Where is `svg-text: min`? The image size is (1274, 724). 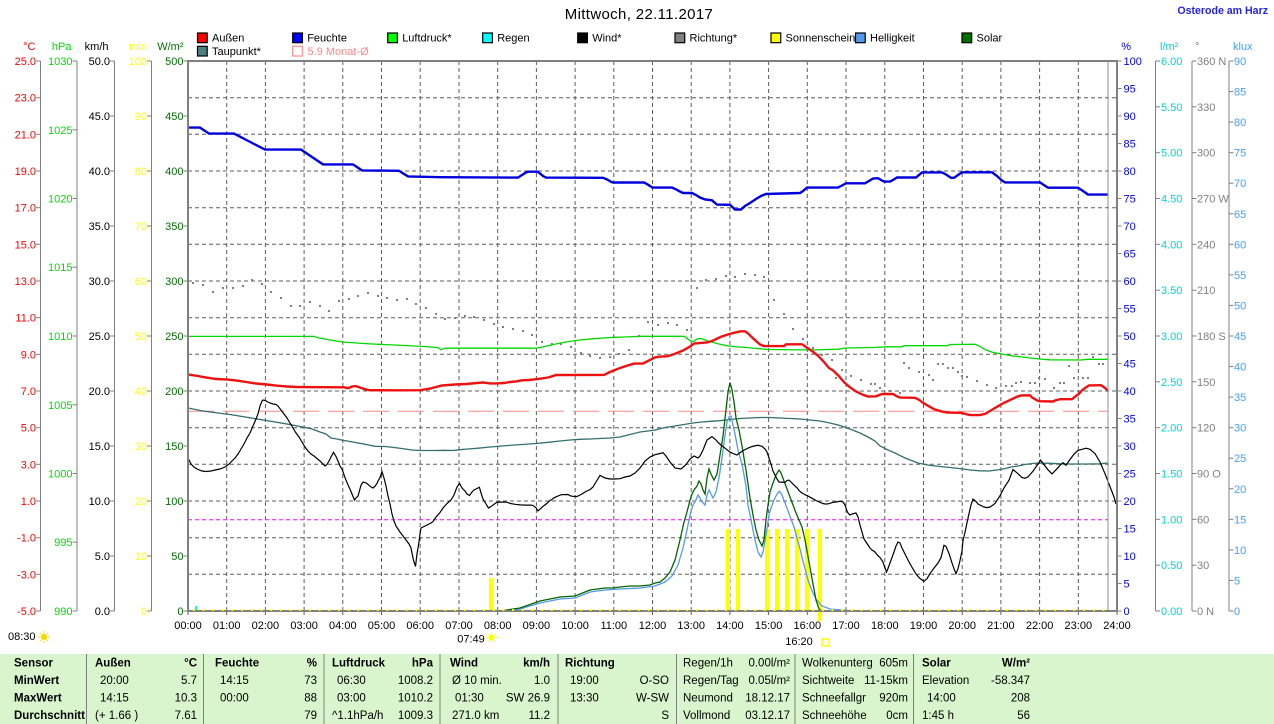 svg-text: min is located at coordinates (138, 47).